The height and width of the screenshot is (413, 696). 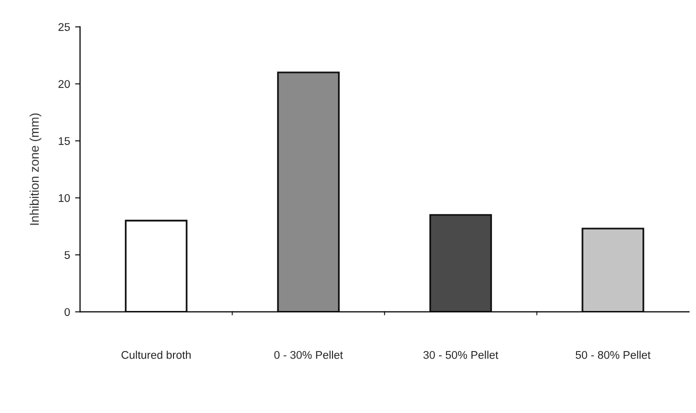 I want to click on y-tick-label: 25, so click(x=64, y=27).